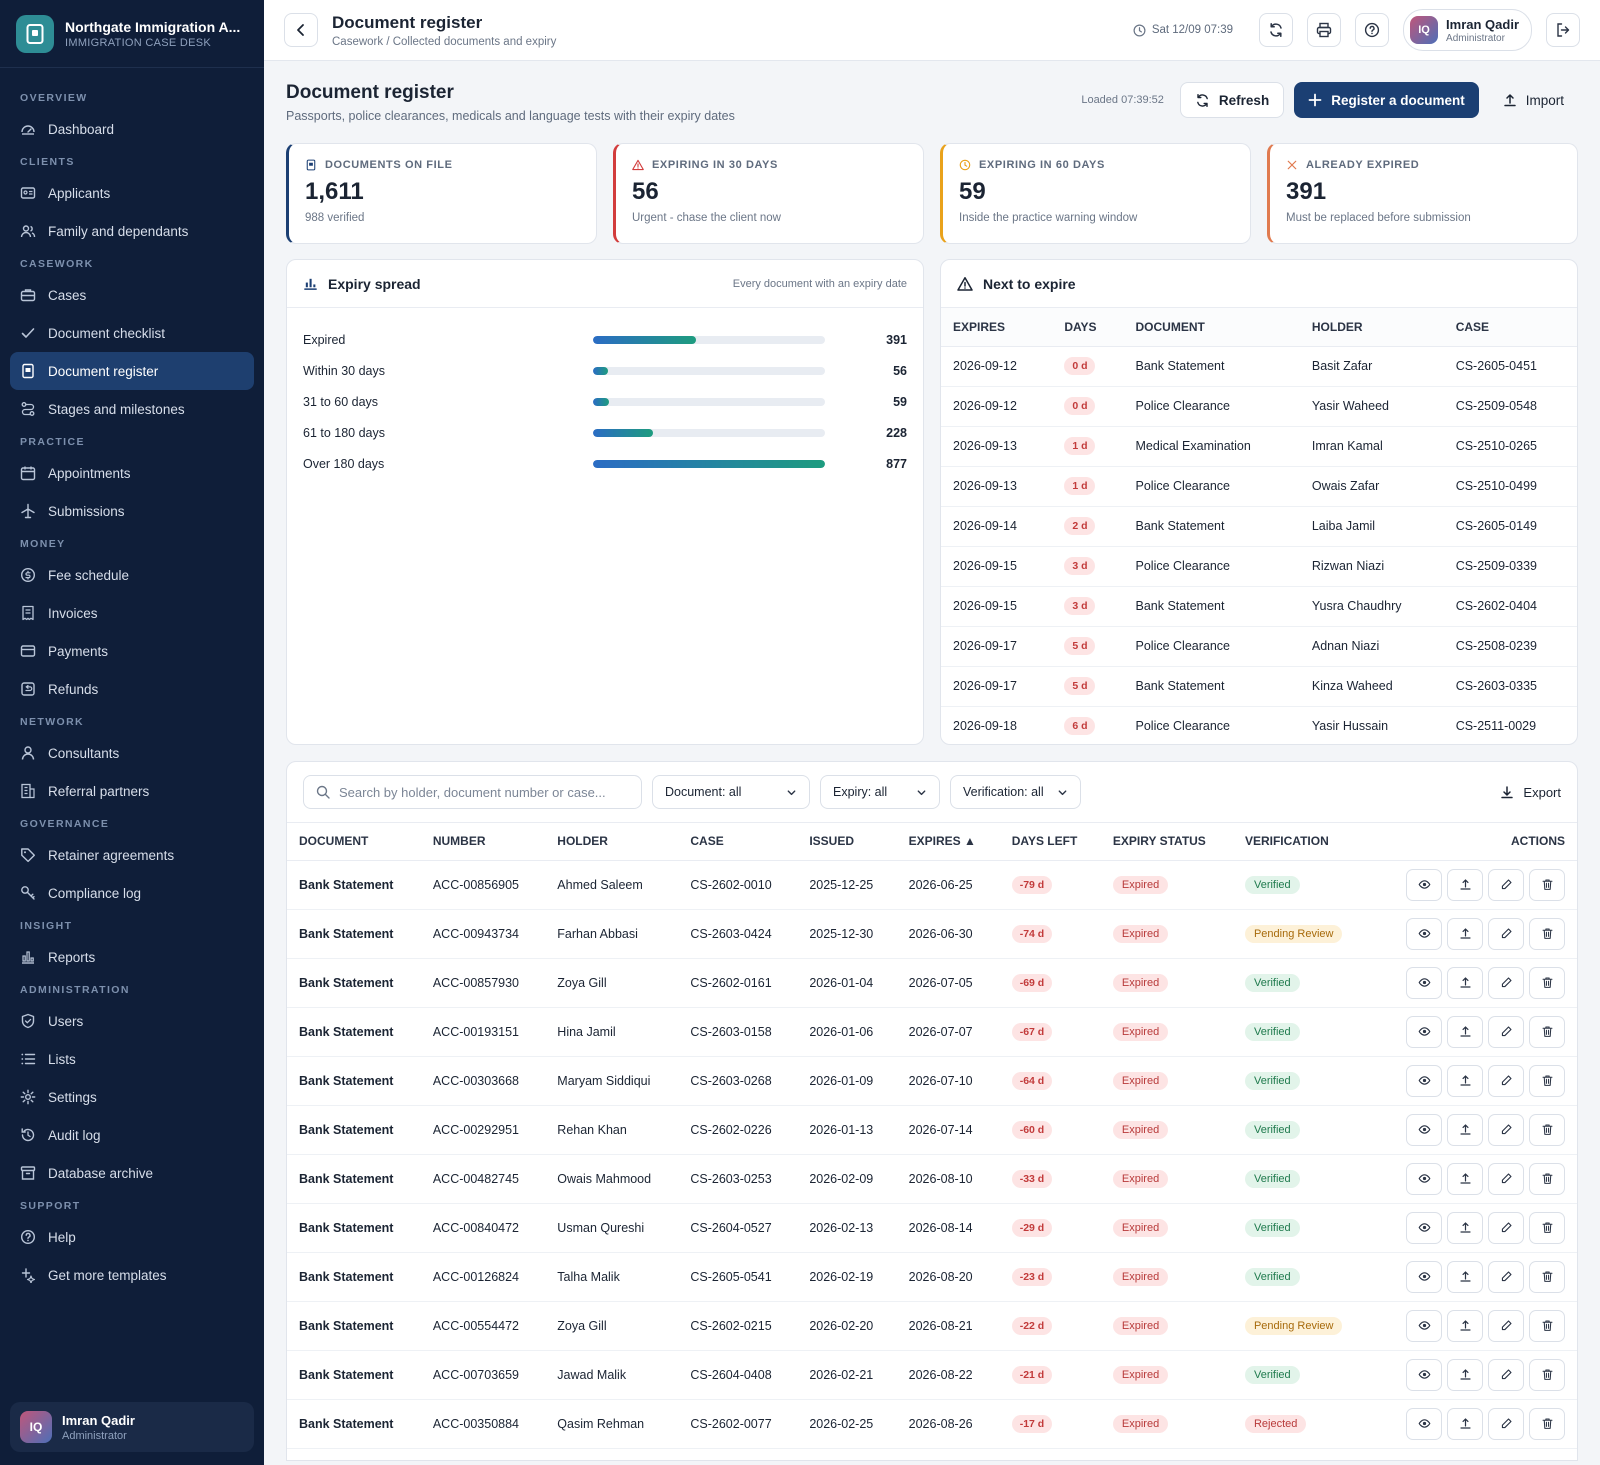 This screenshot has height=1465, width=1600. What do you see at coordinates (132, 1097) in the screenshot?
I see `sidebar-item-settings: Settings` at bounding box center [132, 1097].